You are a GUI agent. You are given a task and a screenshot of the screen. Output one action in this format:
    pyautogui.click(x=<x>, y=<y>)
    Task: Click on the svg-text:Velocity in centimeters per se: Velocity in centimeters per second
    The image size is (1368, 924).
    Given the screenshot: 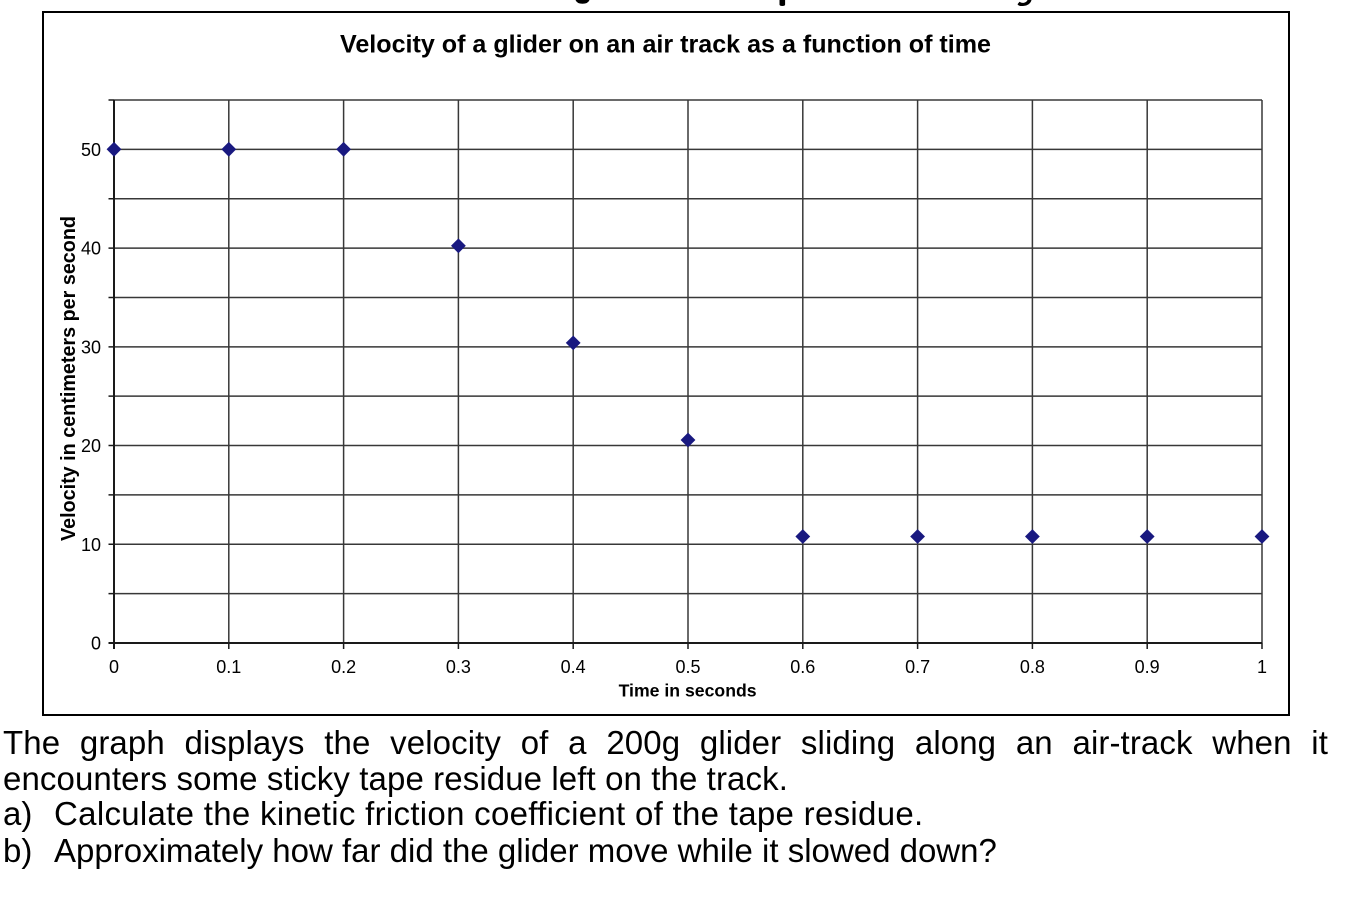 What is the action you would take?
    pyautogui.click(x=69, y=378)
    